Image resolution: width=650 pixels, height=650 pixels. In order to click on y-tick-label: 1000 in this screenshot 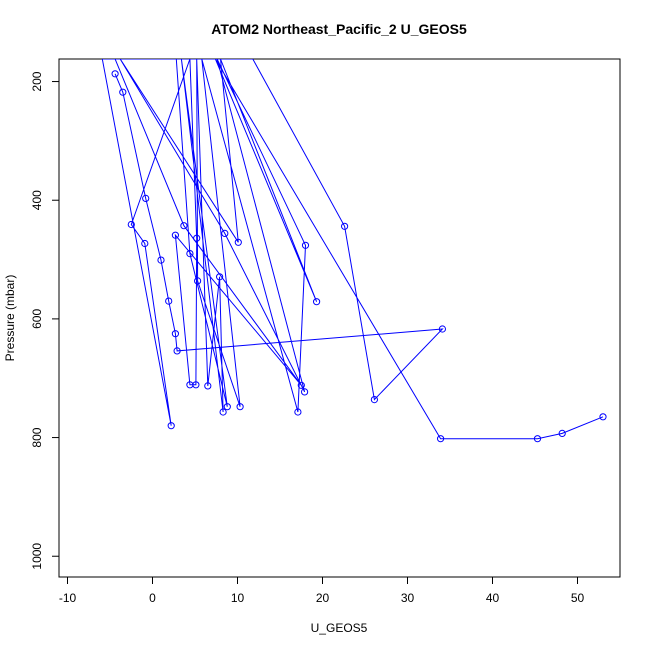, I will do `click(37, 556)`.